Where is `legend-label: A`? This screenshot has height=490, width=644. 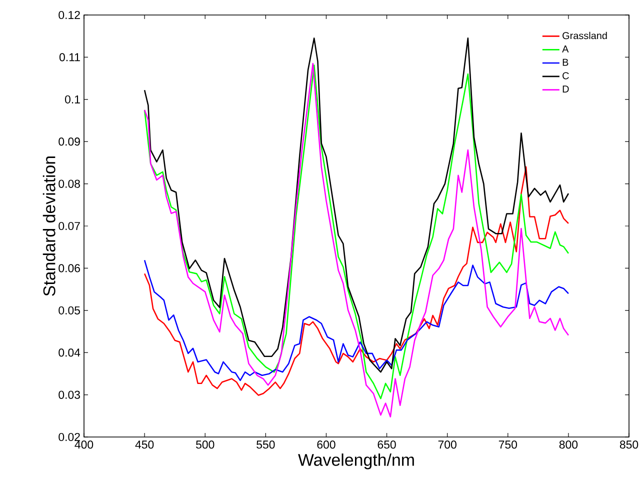 legend-label: A is located at coordinates (565, 49).